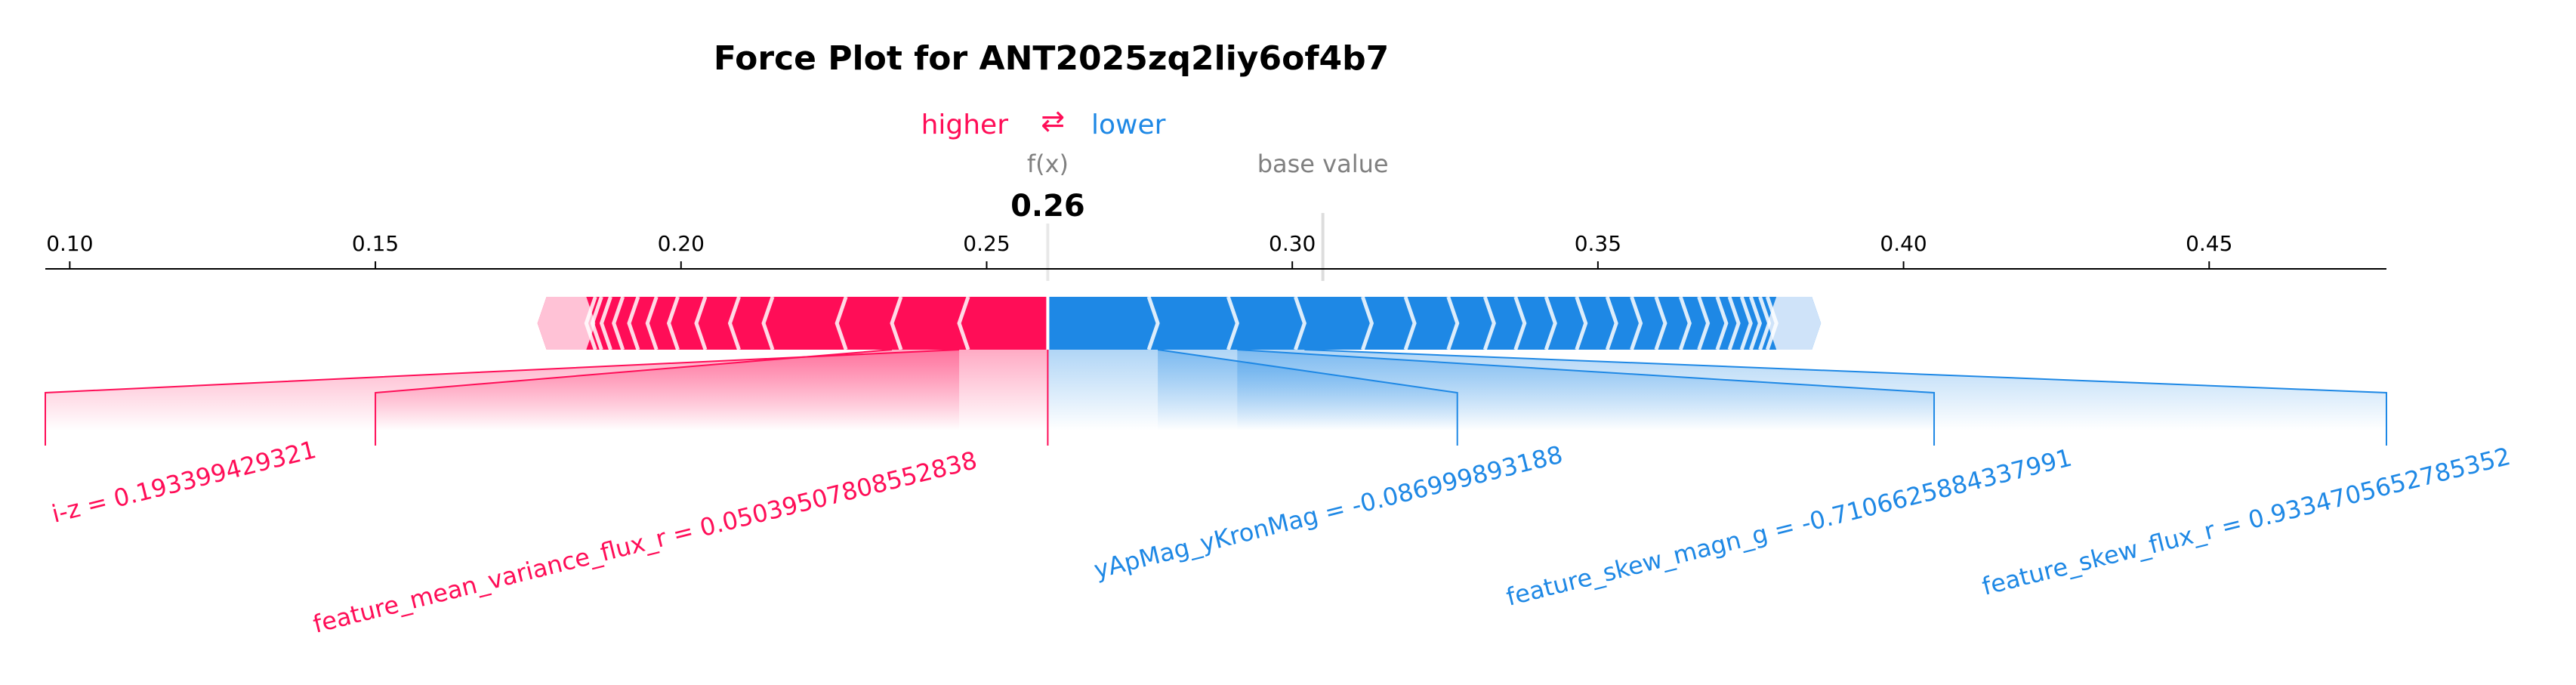 Image resolution: width=2576 pixels, height=685 pixels. What do you see at coordinates (1434, 323) in the screenshot?
I see `negative-force-bar` at bounding box center [1434, 323].